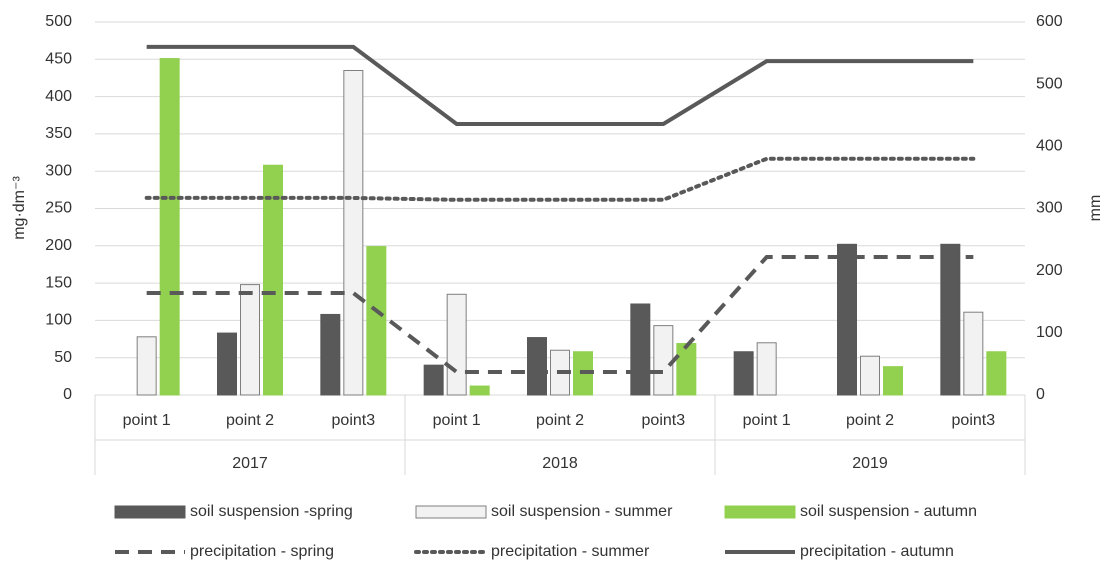  I want to click on y-tick-label: 400, so click(58, 96).